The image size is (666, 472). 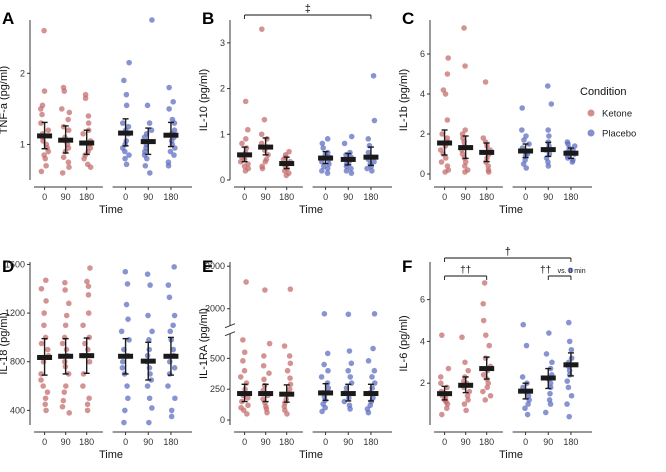 What do you see at coordinates (548, 197) in the screenshot?
I see `x-tick-label: 90` at bounding box center [548, 197].